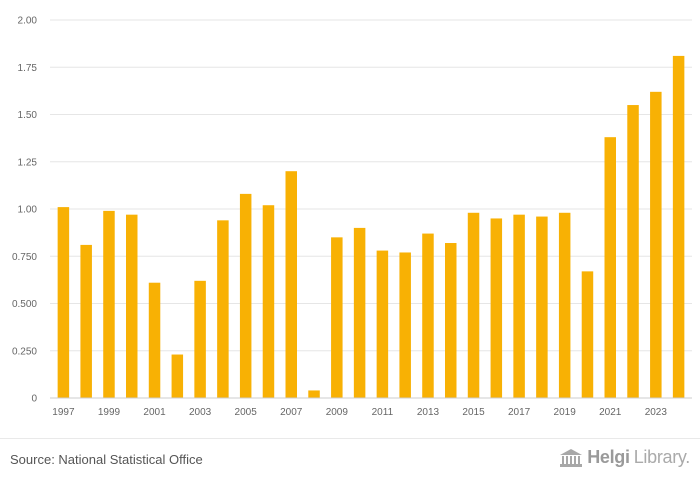 This screenshot has width=700, height=484. Describe the element at coordinates (428, 315) in the screenshot. I see `bar-2013` at that location.